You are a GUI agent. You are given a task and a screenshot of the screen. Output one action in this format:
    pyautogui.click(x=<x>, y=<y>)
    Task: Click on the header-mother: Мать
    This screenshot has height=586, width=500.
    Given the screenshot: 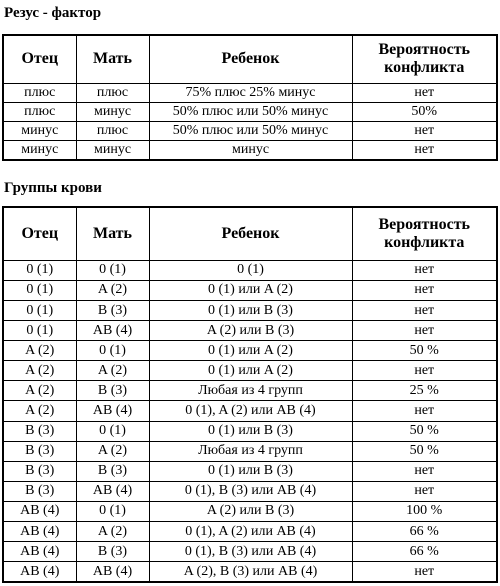 What is the action you would take?
    pyautogui.click(x=112, y=233)
    